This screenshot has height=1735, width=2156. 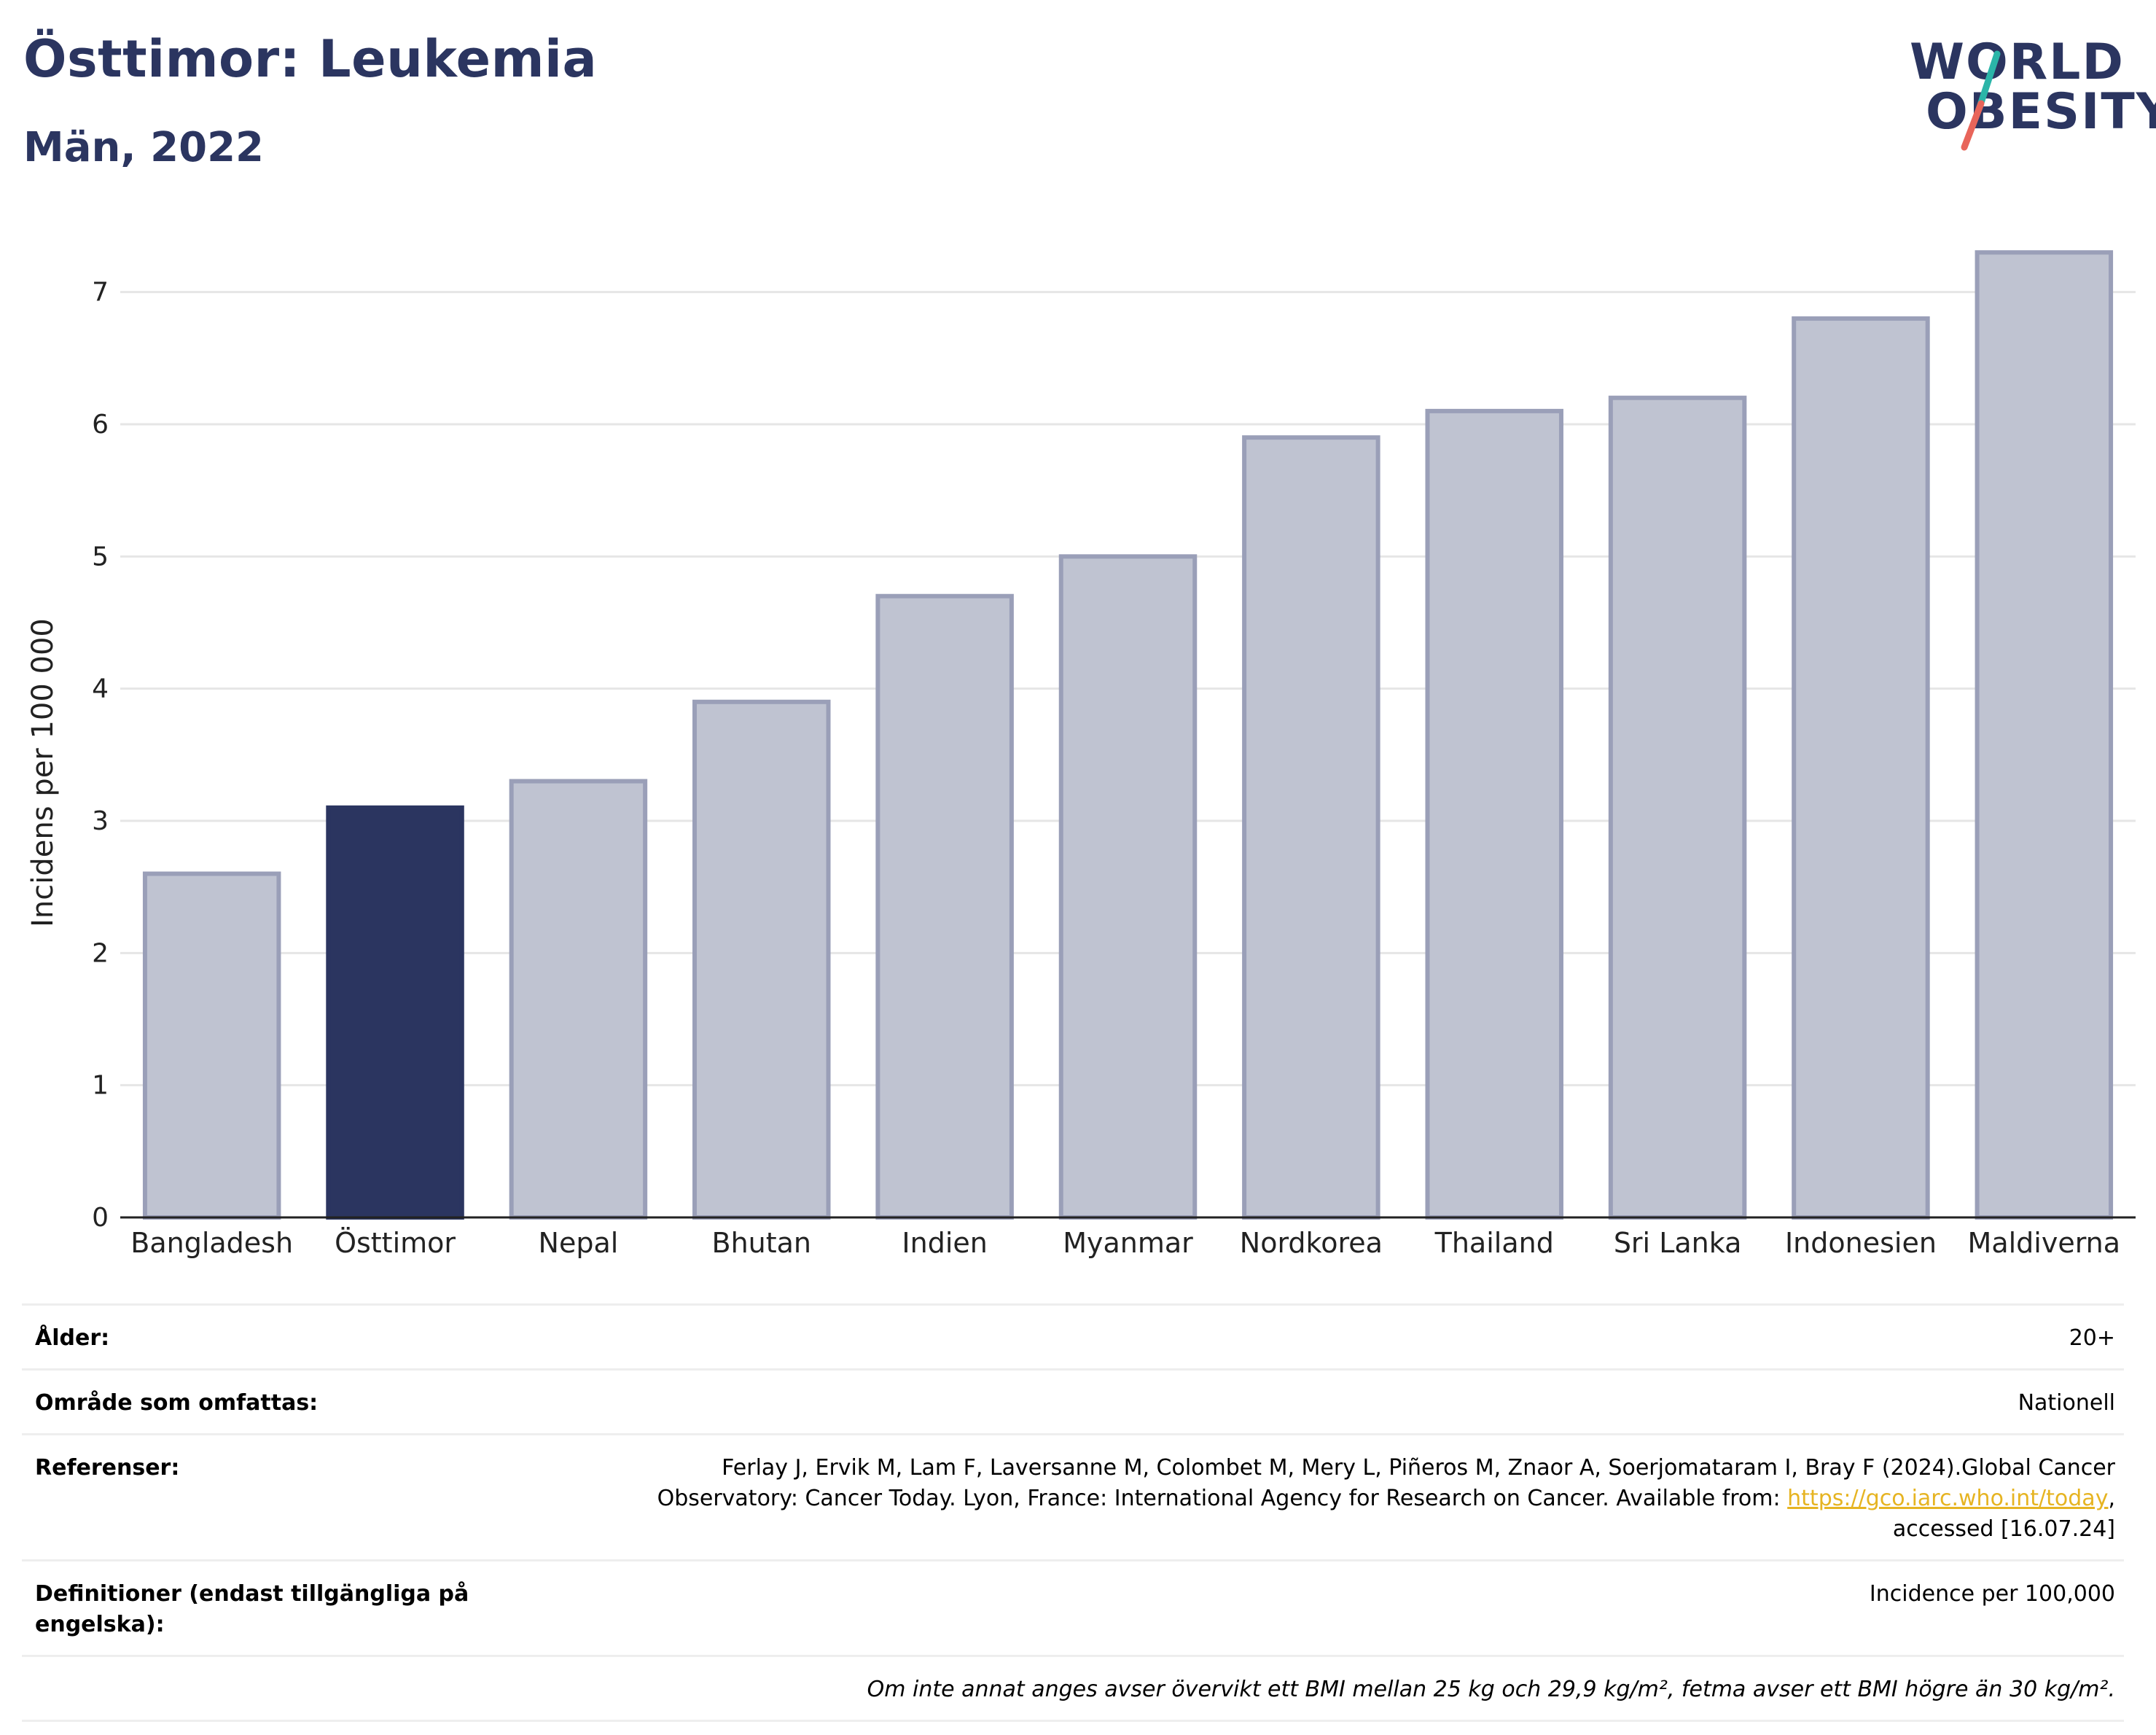 I want to click on x-tick-label: Indien, so click(x=945, y=1243).